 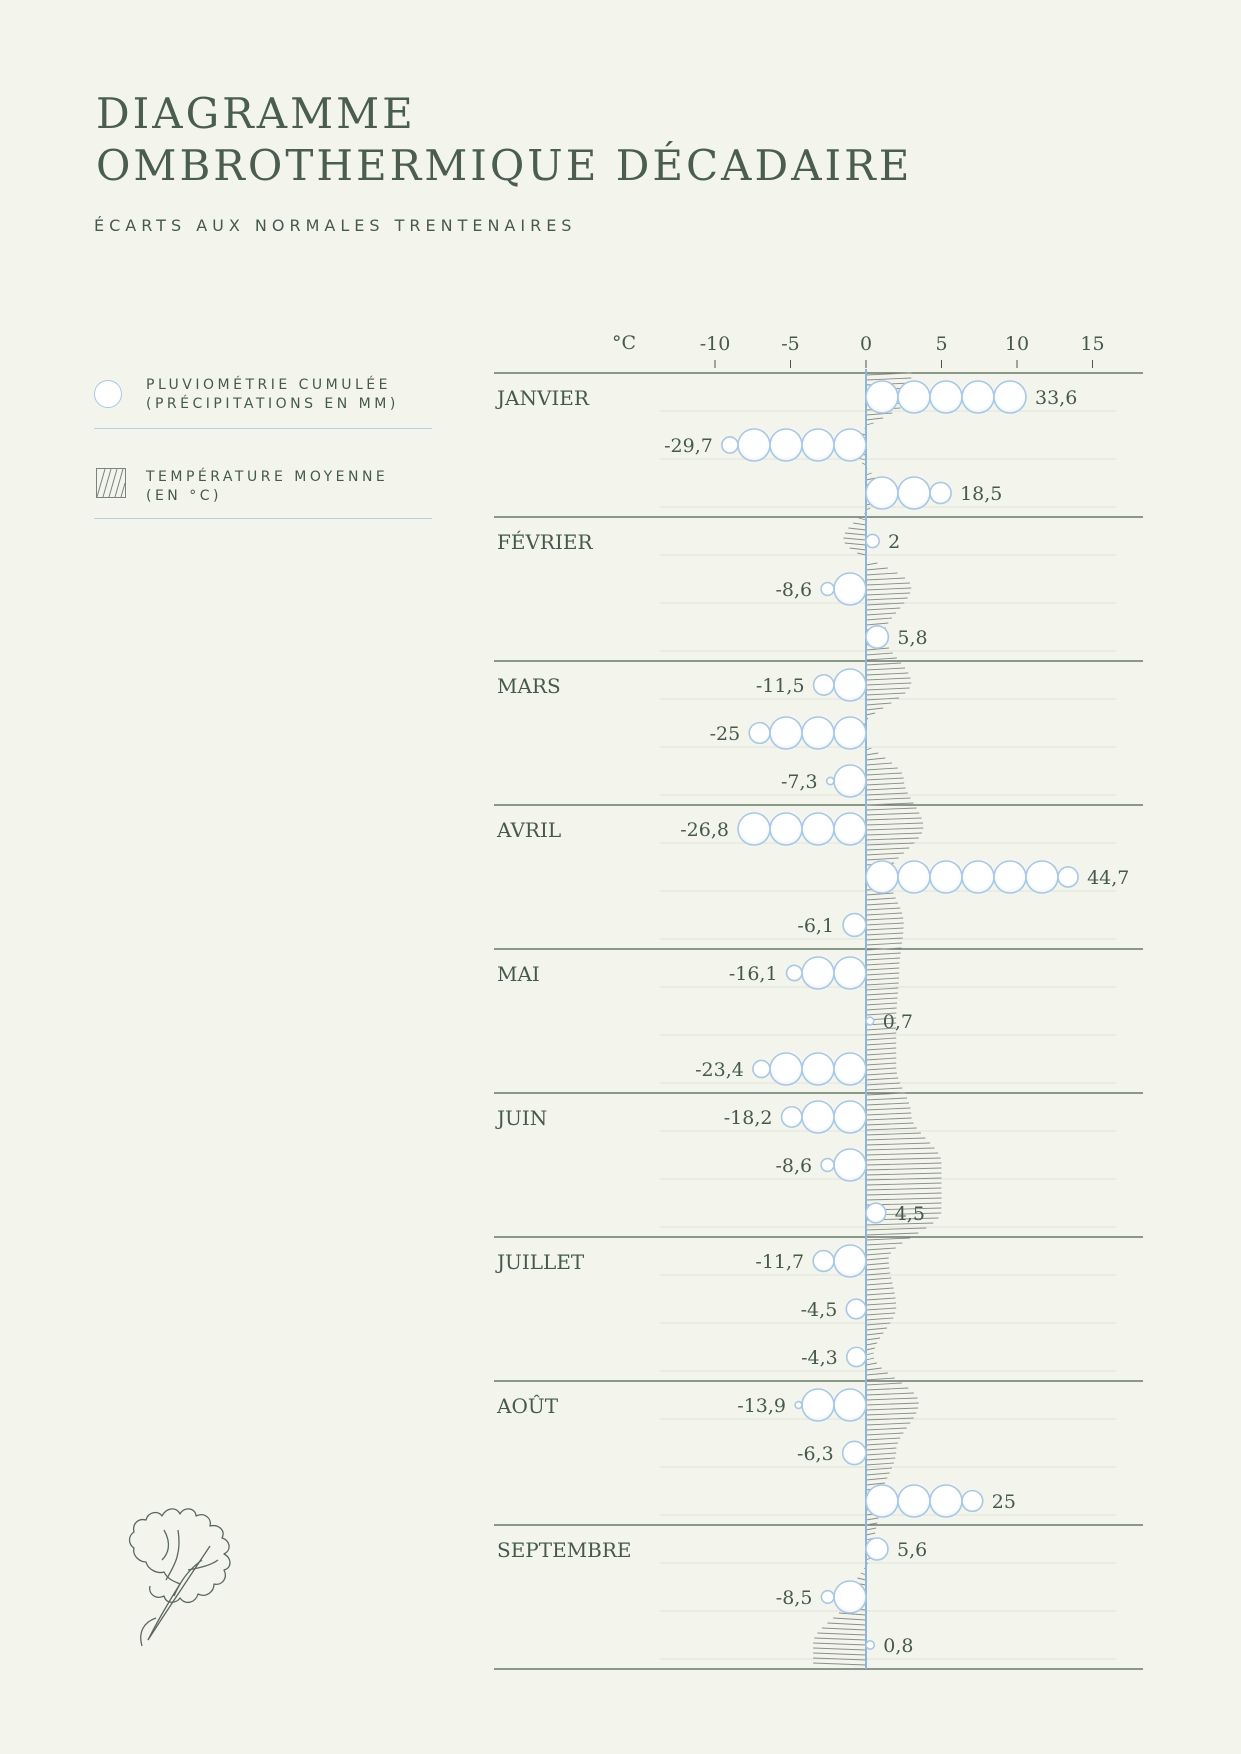 I want to click on precipitation-value-label: -8,5, so click(x=794, y=1598).